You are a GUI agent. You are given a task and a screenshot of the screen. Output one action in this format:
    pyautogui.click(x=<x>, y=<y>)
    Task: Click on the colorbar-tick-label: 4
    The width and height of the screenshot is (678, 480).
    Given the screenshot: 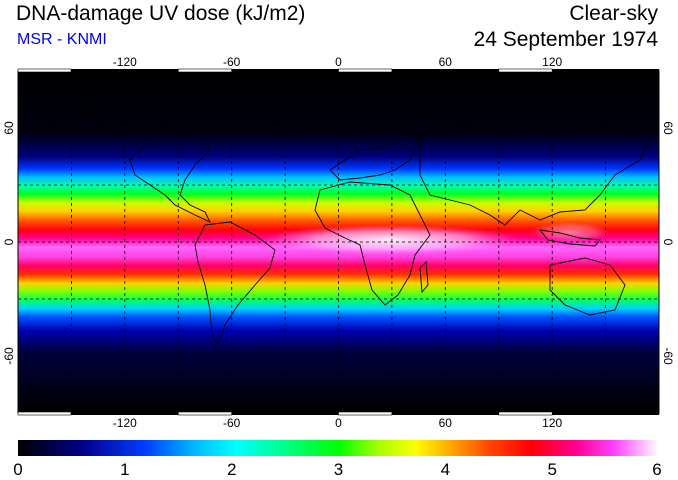 What is the action you would take?
    pyautogui.click(x=445, y=469)
    